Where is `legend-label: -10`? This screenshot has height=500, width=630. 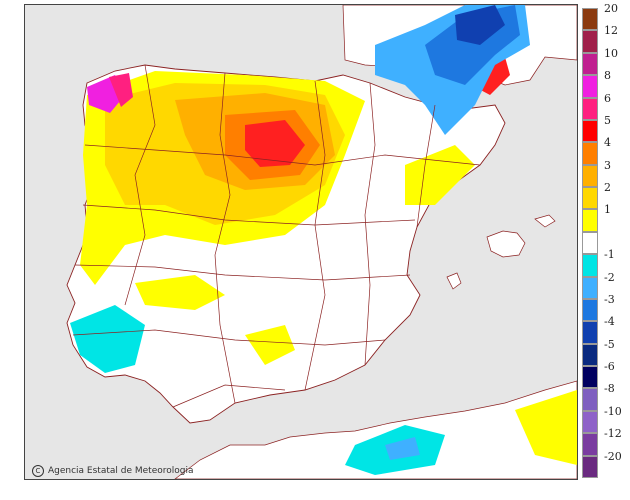
legend-label: -10 is located at coordinates (613, 411).